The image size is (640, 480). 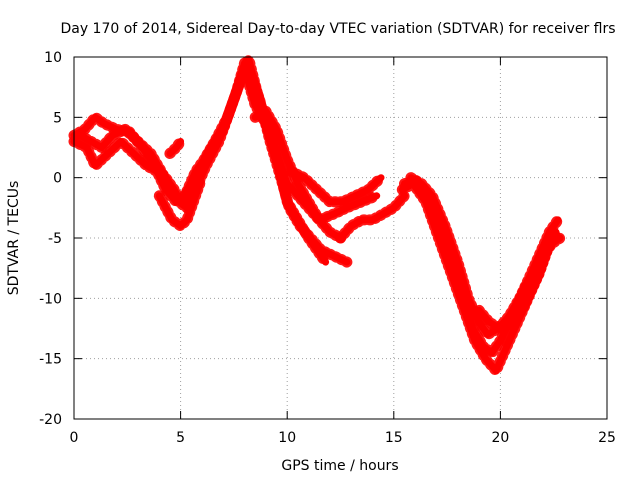 I want to click on y-tick-label: 10, so click(x=53, y=58).